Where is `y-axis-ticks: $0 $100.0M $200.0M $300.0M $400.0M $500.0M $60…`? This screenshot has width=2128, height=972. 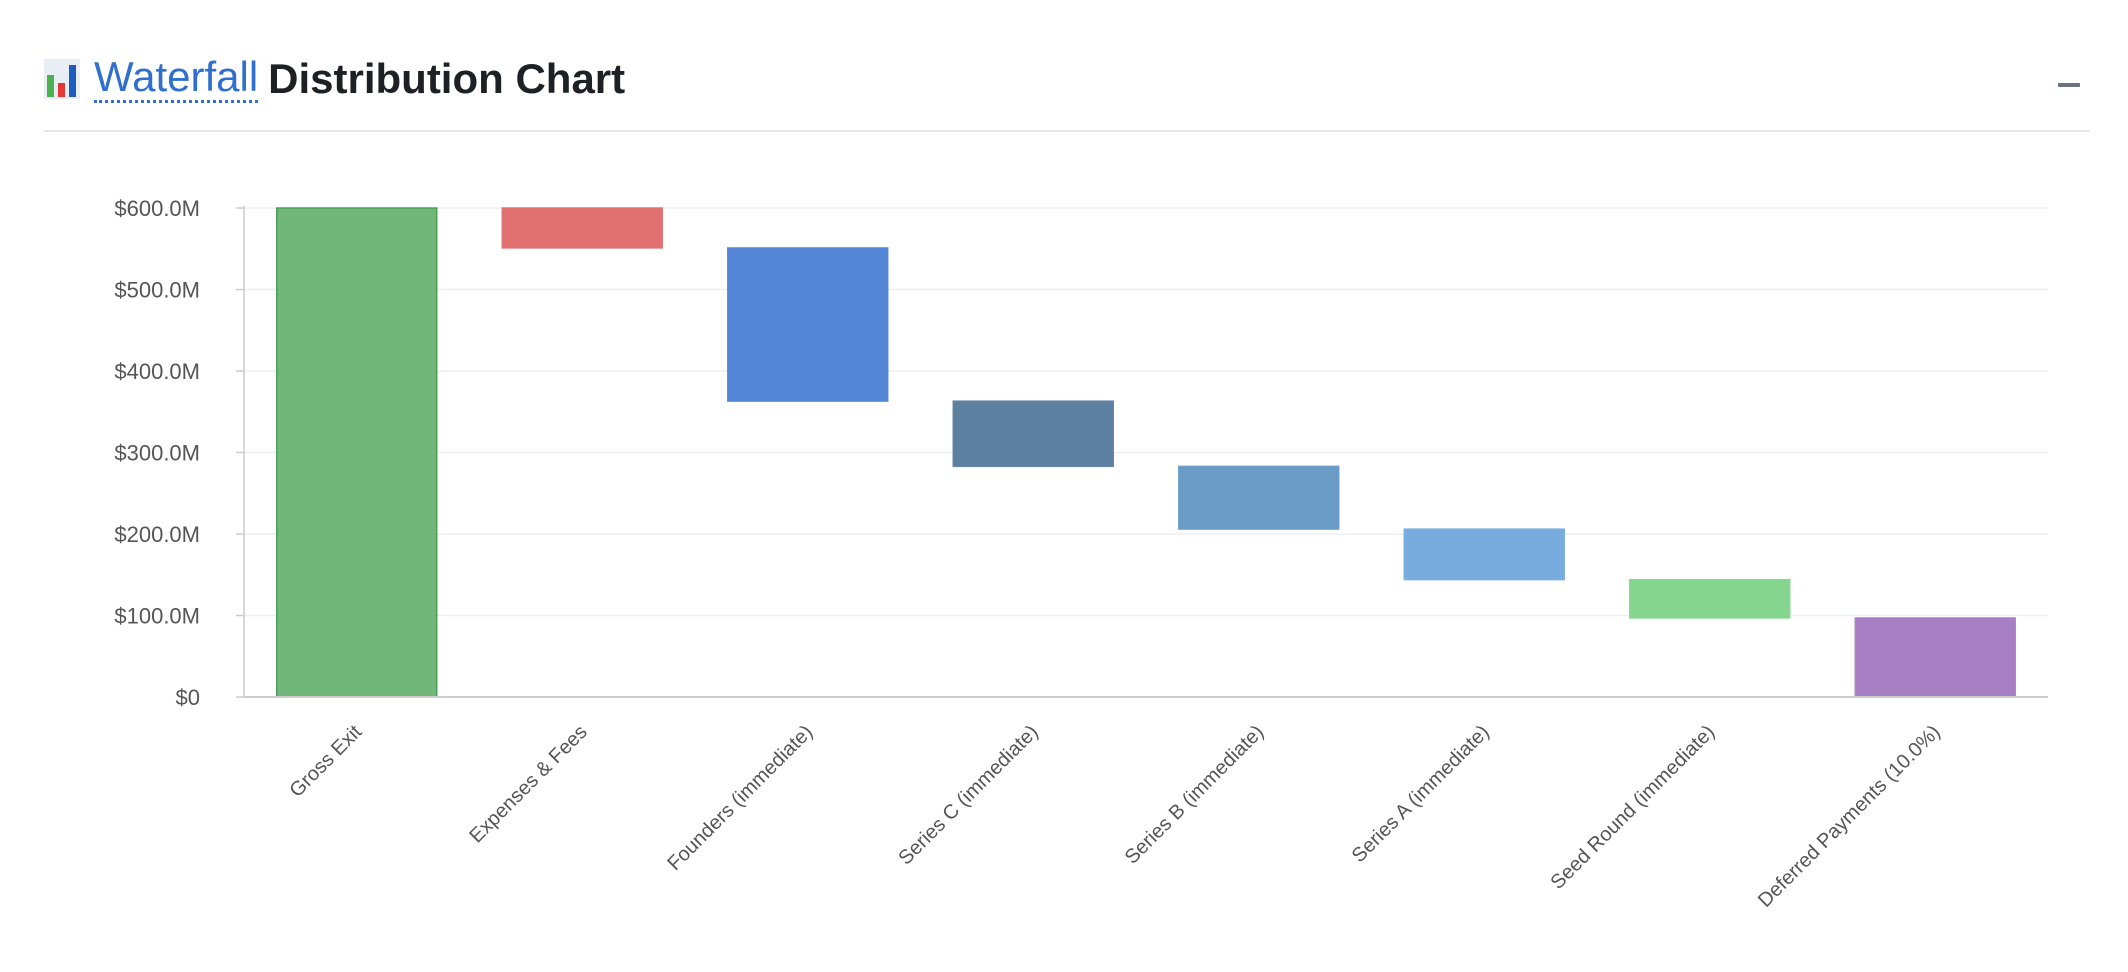 y-axis-ticks: $0 $100.0M $200.0M $300.0M $400.0M $500.0M $60… is located at coordinates (179, 453).